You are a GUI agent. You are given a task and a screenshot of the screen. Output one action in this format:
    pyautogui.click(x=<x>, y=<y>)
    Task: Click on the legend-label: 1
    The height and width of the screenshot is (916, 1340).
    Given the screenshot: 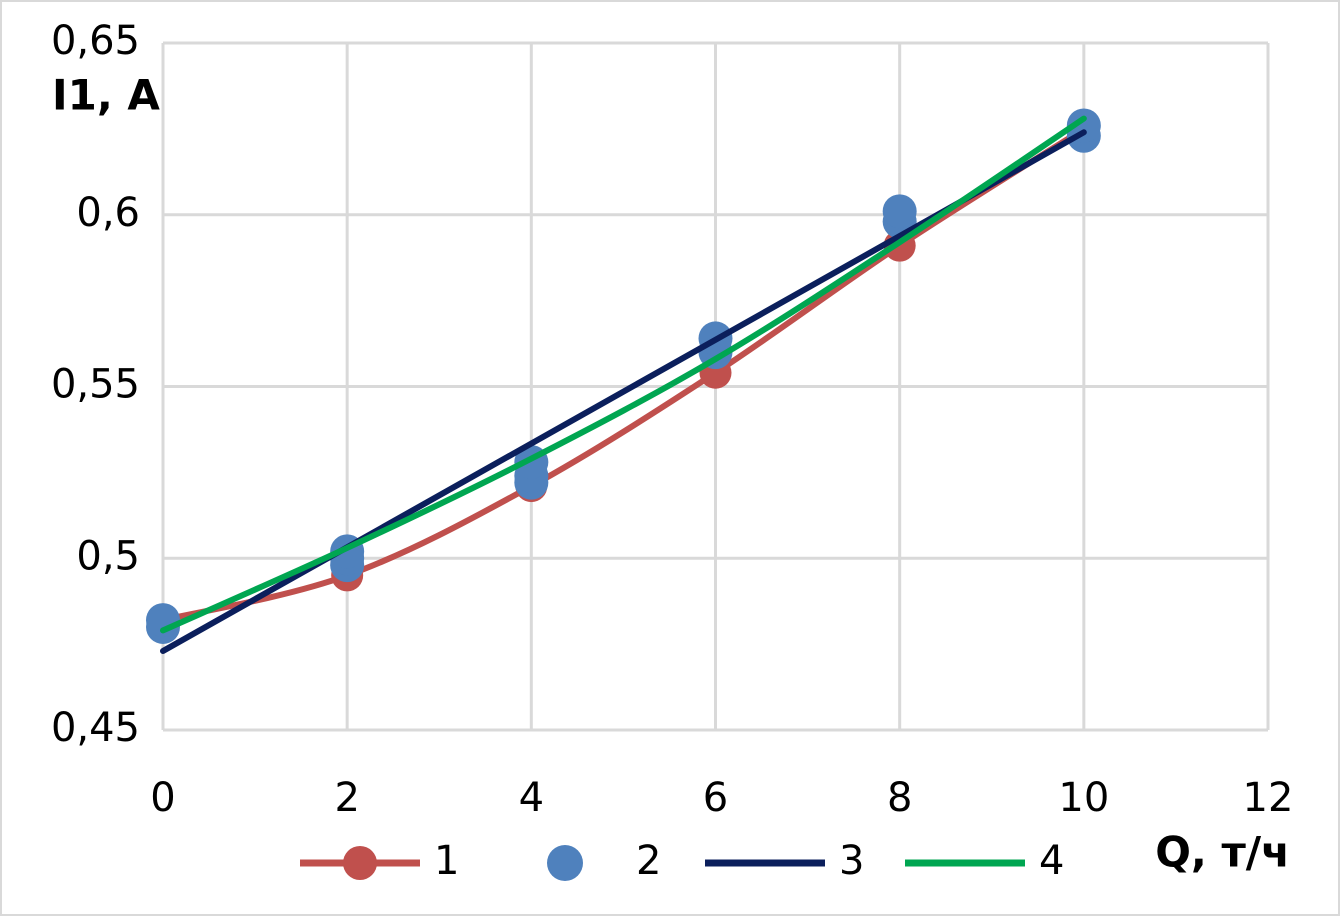 What is the action you would take?
    pyautogui.click(x=446, y=861)
    